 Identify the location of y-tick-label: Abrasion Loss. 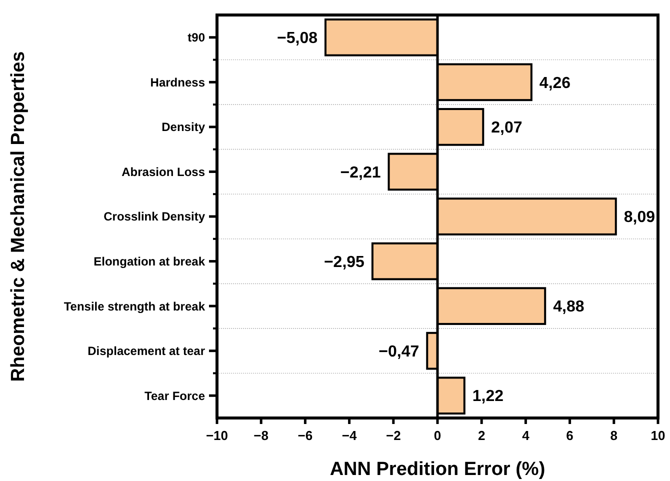
(164, 171).